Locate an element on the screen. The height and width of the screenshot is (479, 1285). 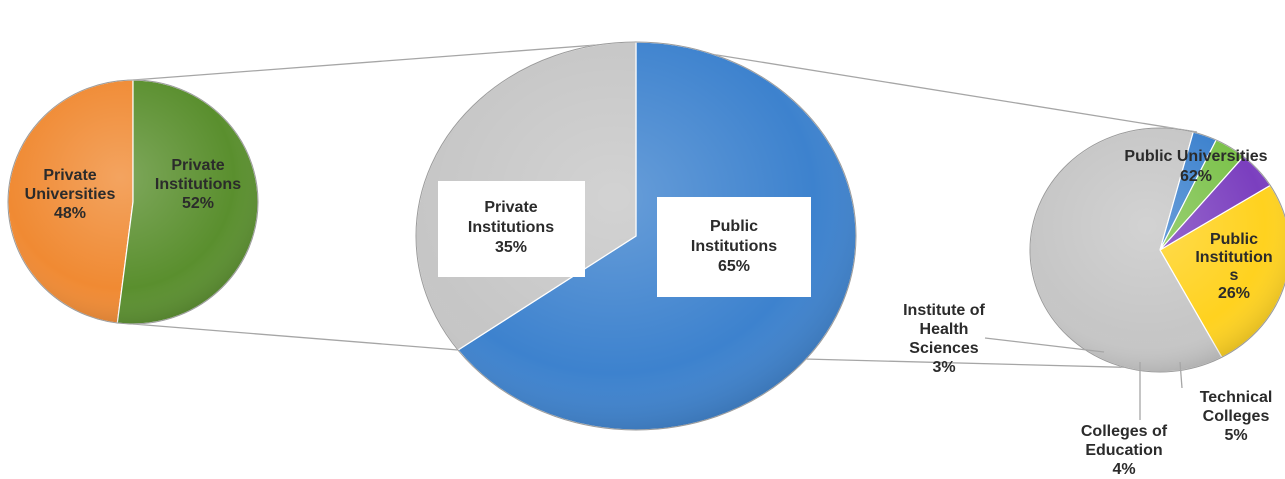
pie3-shading is located at coordinates (1157, 250).